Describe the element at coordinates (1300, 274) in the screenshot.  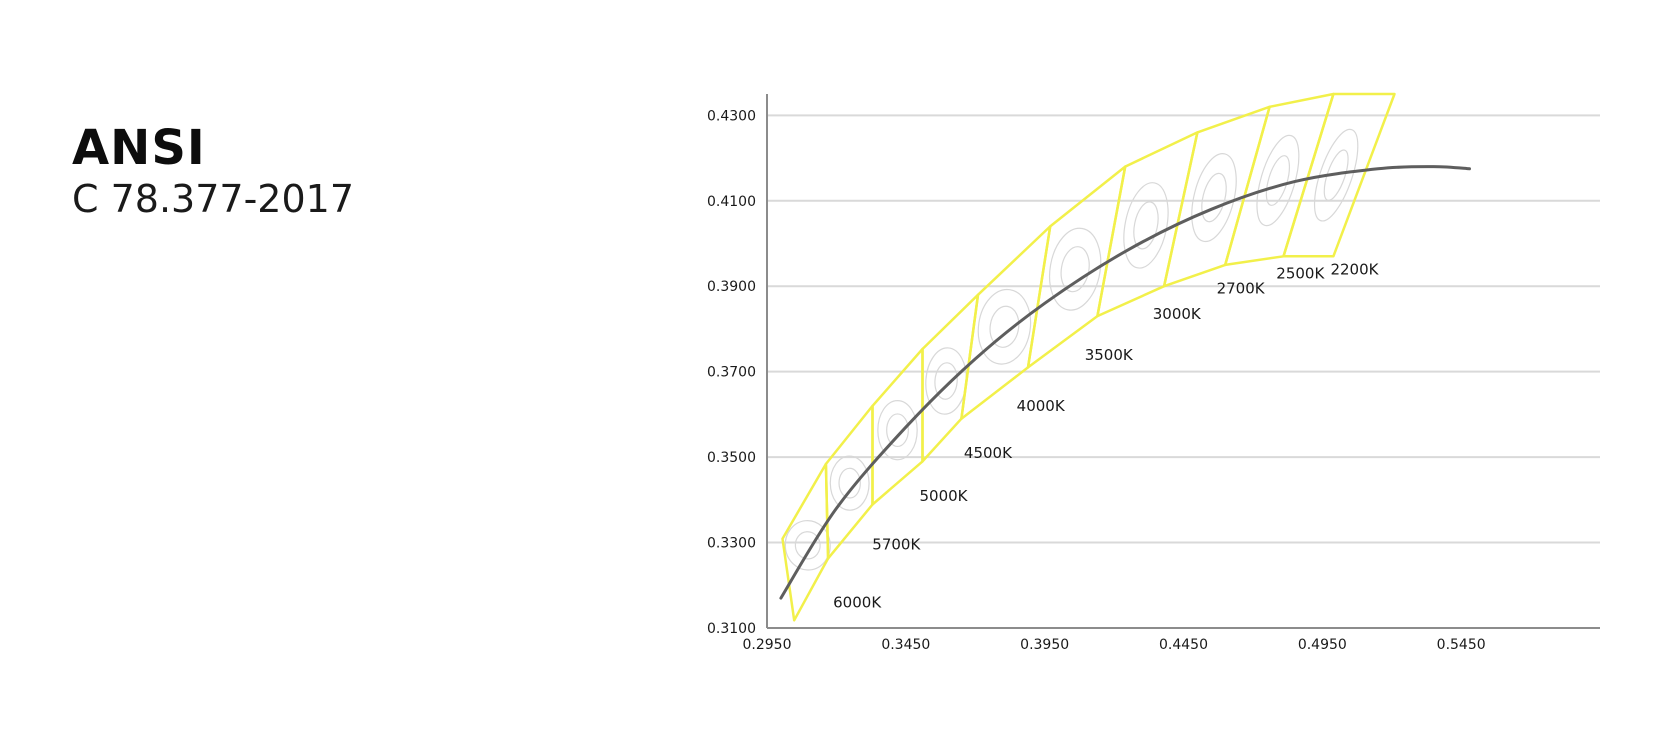
I see `cct-label: 2500K` at that location.